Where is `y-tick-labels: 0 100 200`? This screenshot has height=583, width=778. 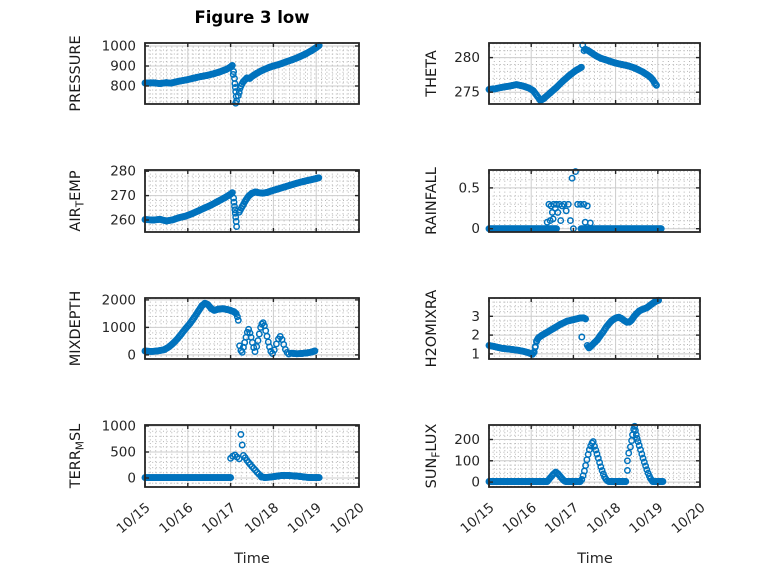
y-tick-labels: 0 100 200 is located at coordinates (467, 461).